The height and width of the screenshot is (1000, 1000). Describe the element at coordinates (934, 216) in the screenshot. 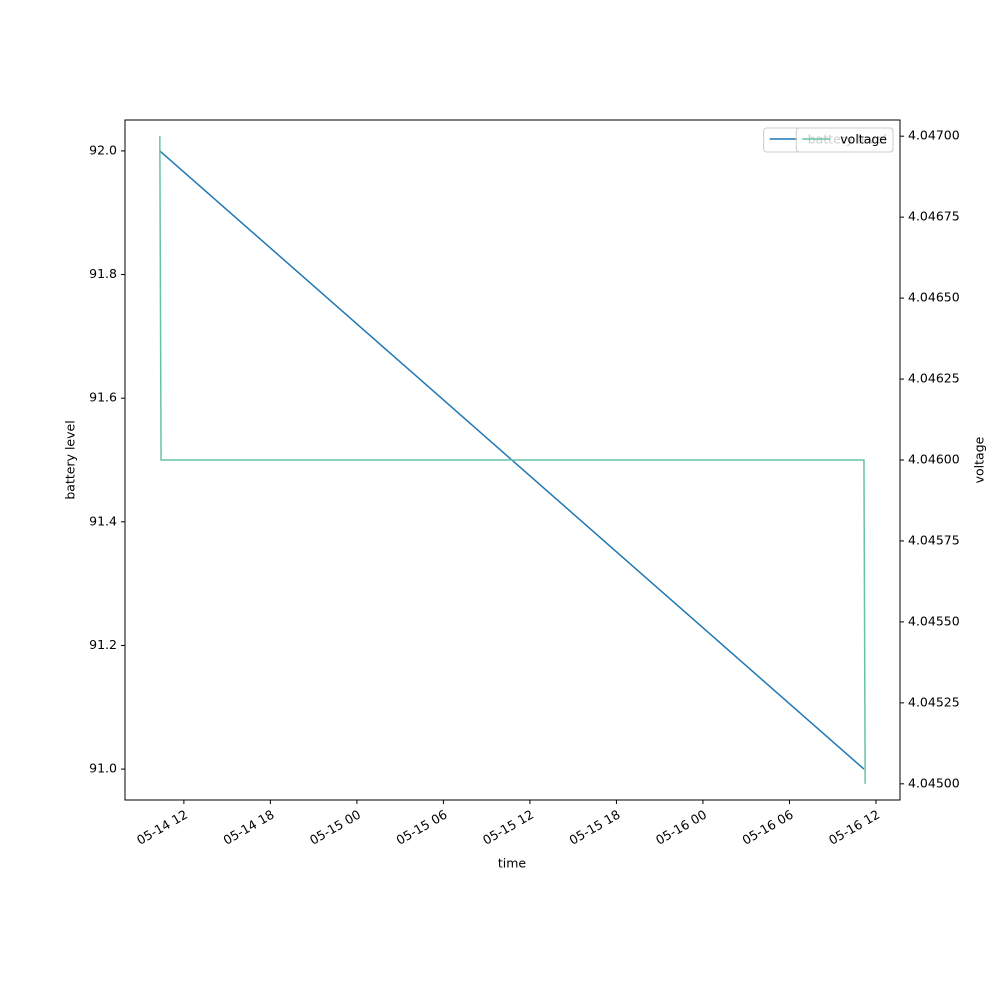

I see `y2-tick-label: 4.04675` at that location.